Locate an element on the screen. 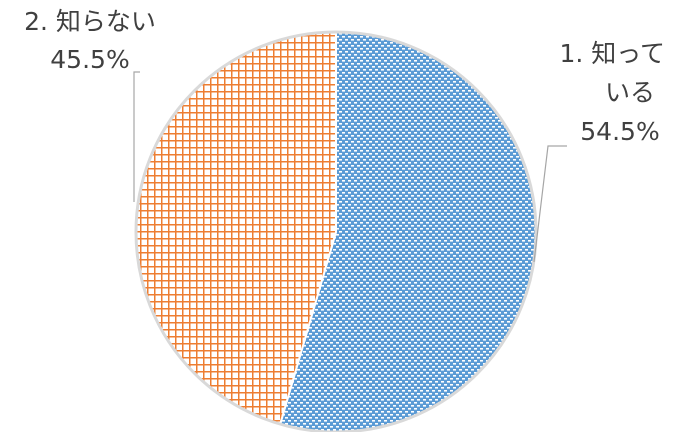 This screenshot has width=698, height=432. slice-label-1-line2: いる is located at coordinates (630, 92).